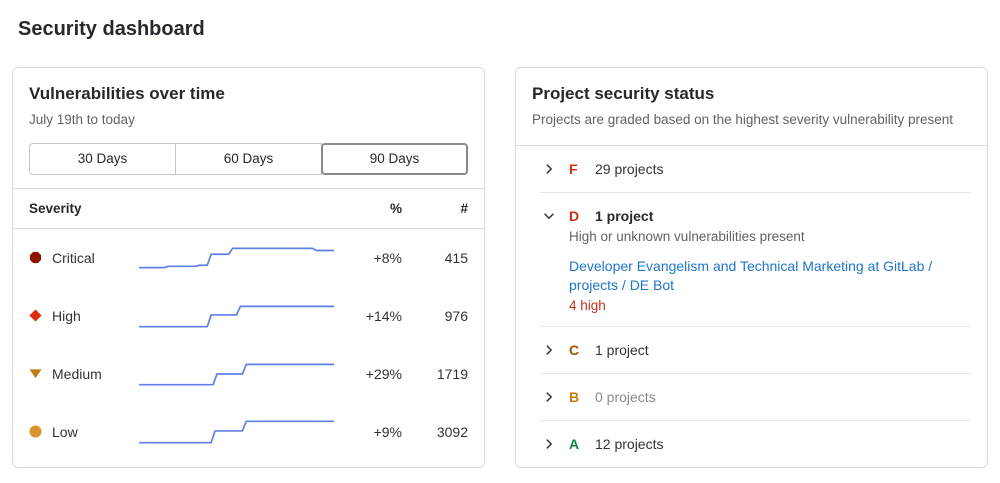 The height and width of the screenshot is (483, 1000). Describe the element at coordinates (751, 350) in the screenshot. I see `grade-row-c: C 1 project` at that location.